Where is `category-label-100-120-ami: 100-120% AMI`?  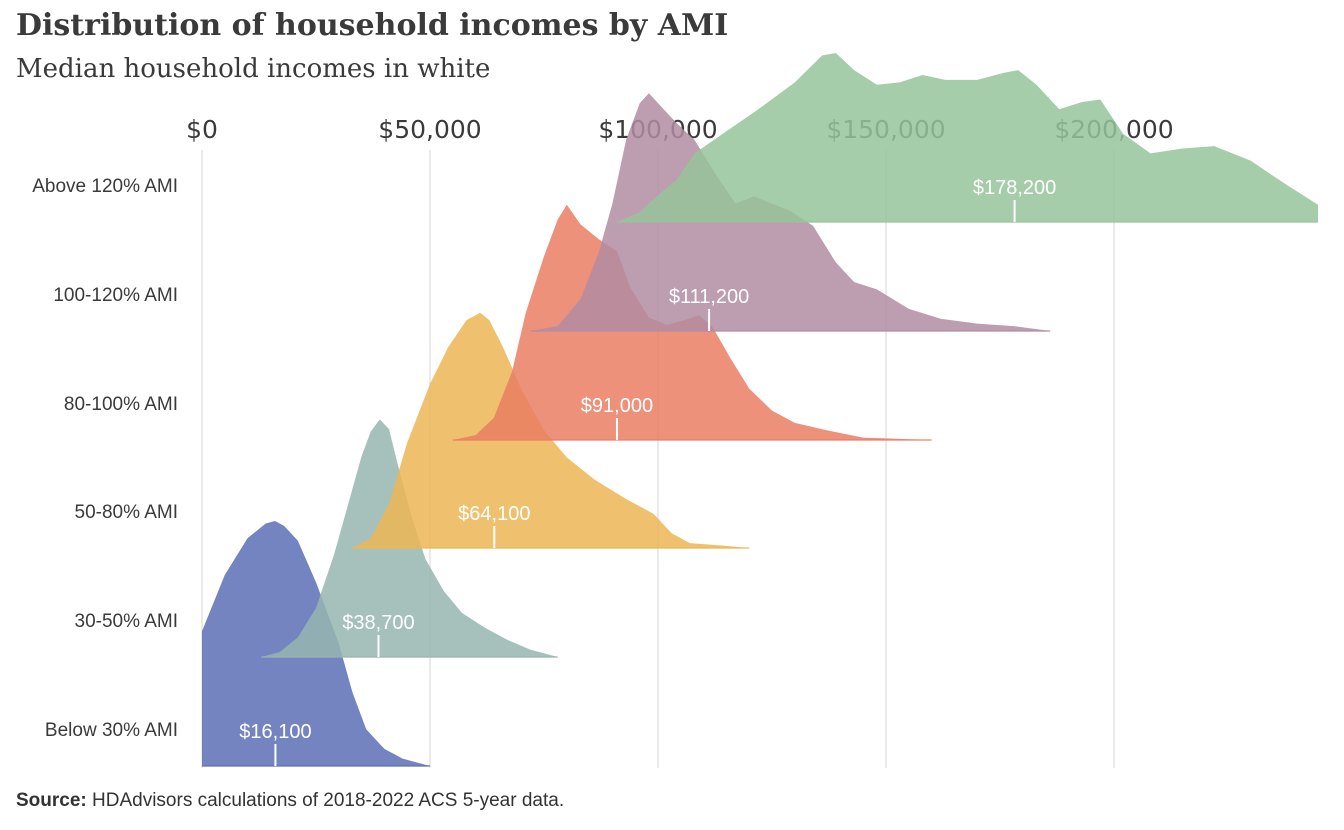
category-label-100-120-ami: 100-120% AMI is located at coordinates (115, 295).